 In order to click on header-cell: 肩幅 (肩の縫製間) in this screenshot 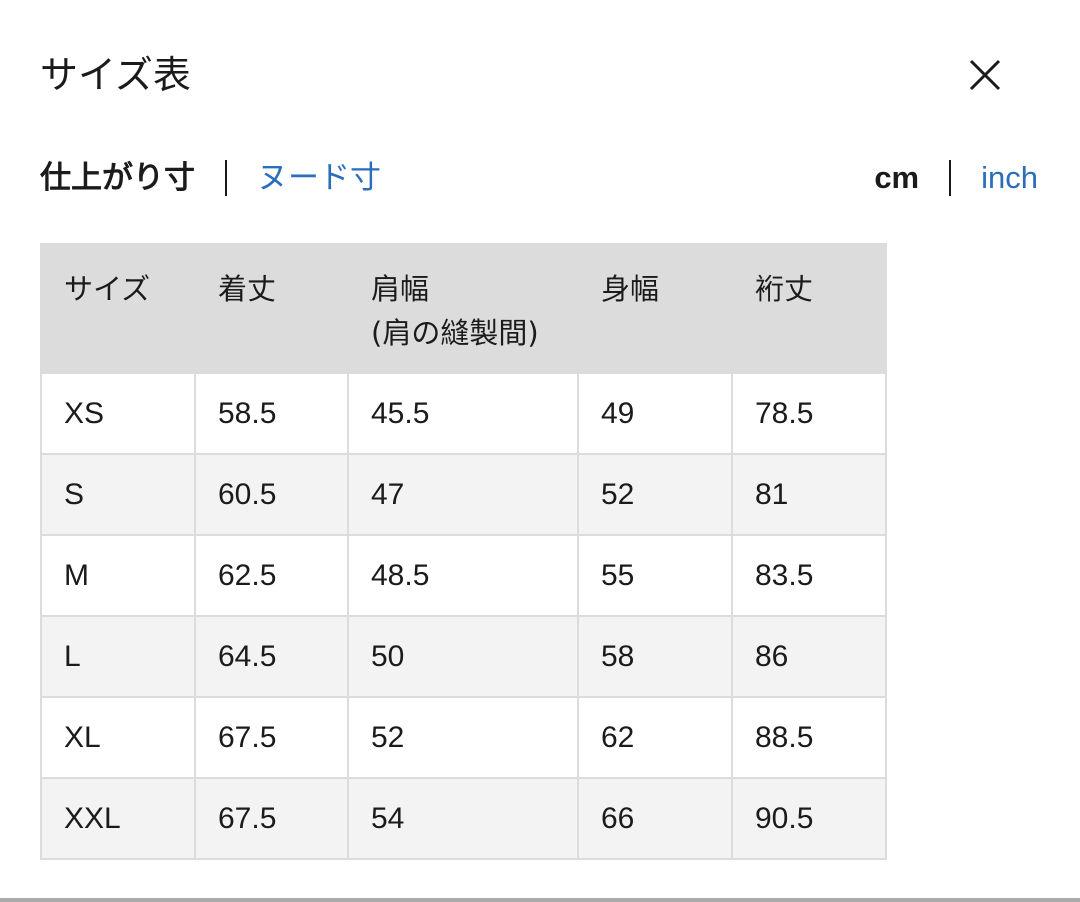, I will do `click(463, 308)`.